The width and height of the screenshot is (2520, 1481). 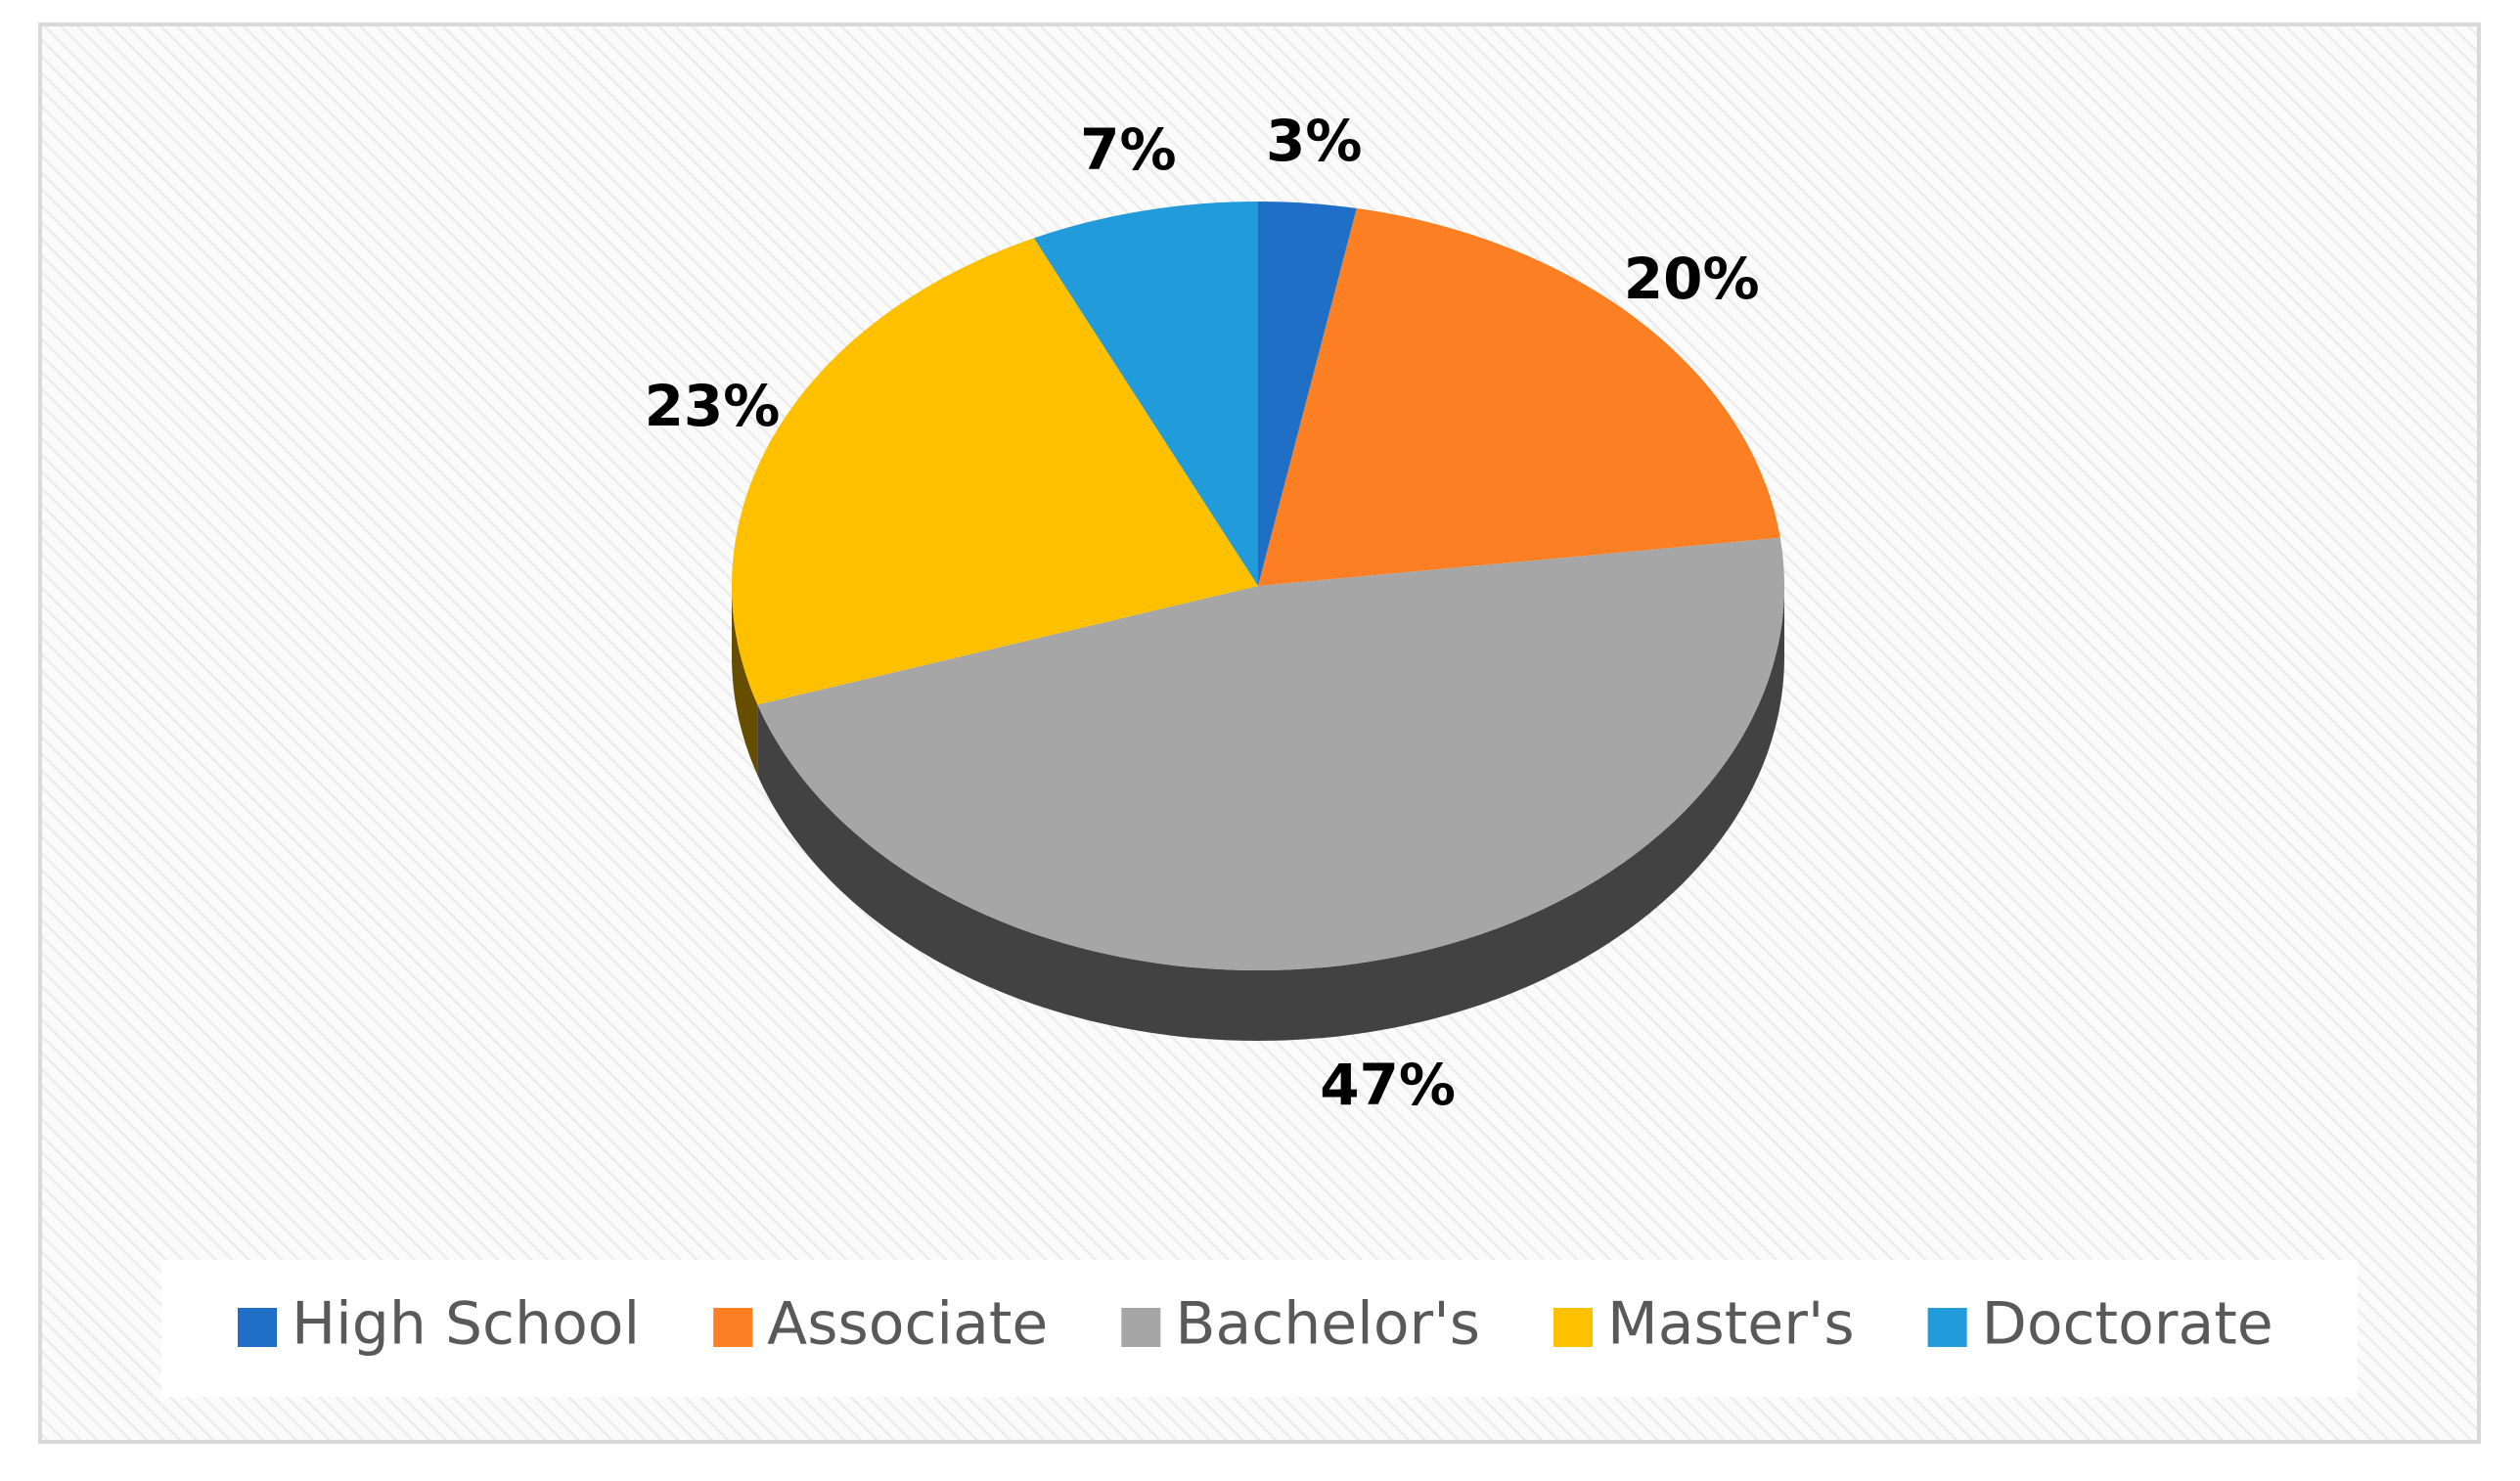 What do you see at coordinates (466, 1324) in the screenshot?
I see `legend-label: High School` at bounding box center [466, 1324].